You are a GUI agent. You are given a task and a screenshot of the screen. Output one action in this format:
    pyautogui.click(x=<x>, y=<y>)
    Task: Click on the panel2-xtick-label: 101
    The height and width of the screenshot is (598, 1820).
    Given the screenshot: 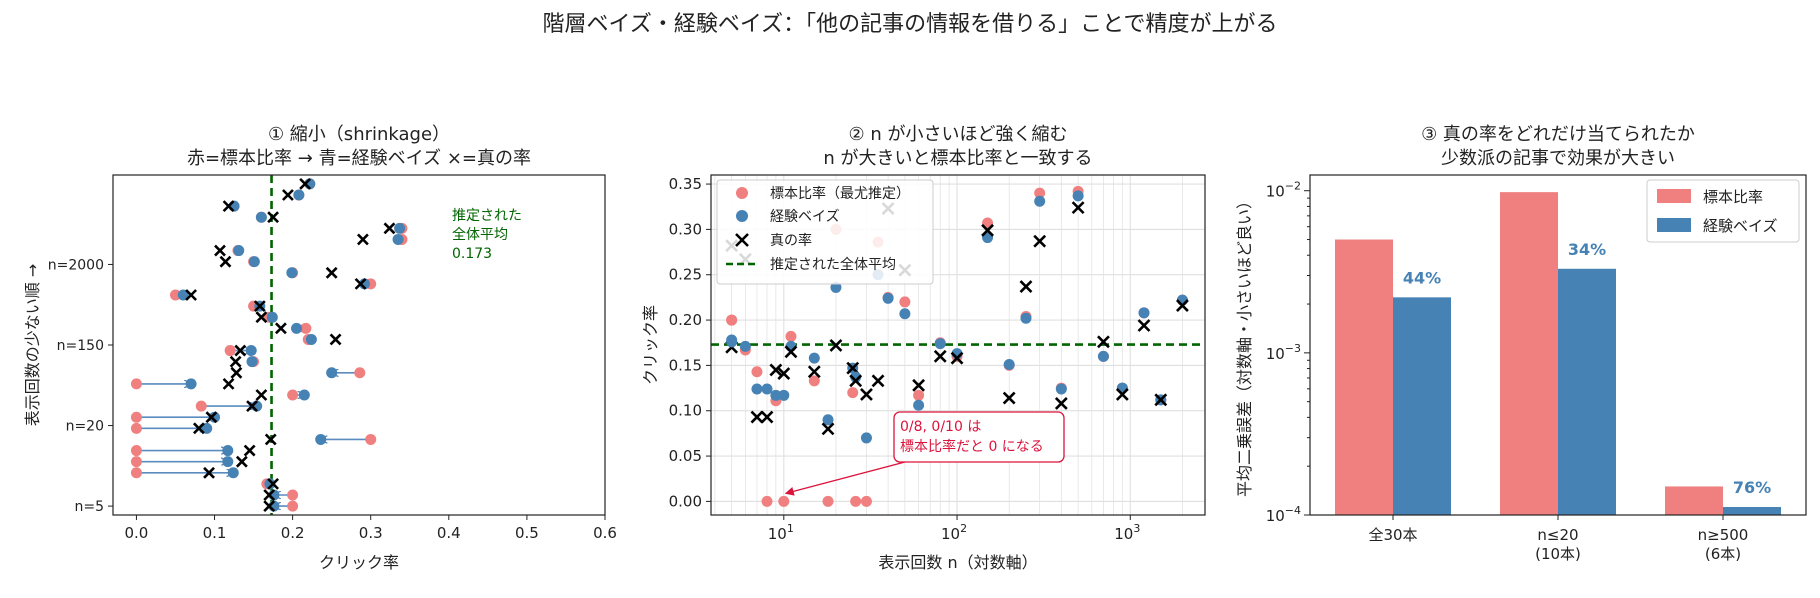 What is the action you would take?
    pyautogui.click(x=781, y=532)
    